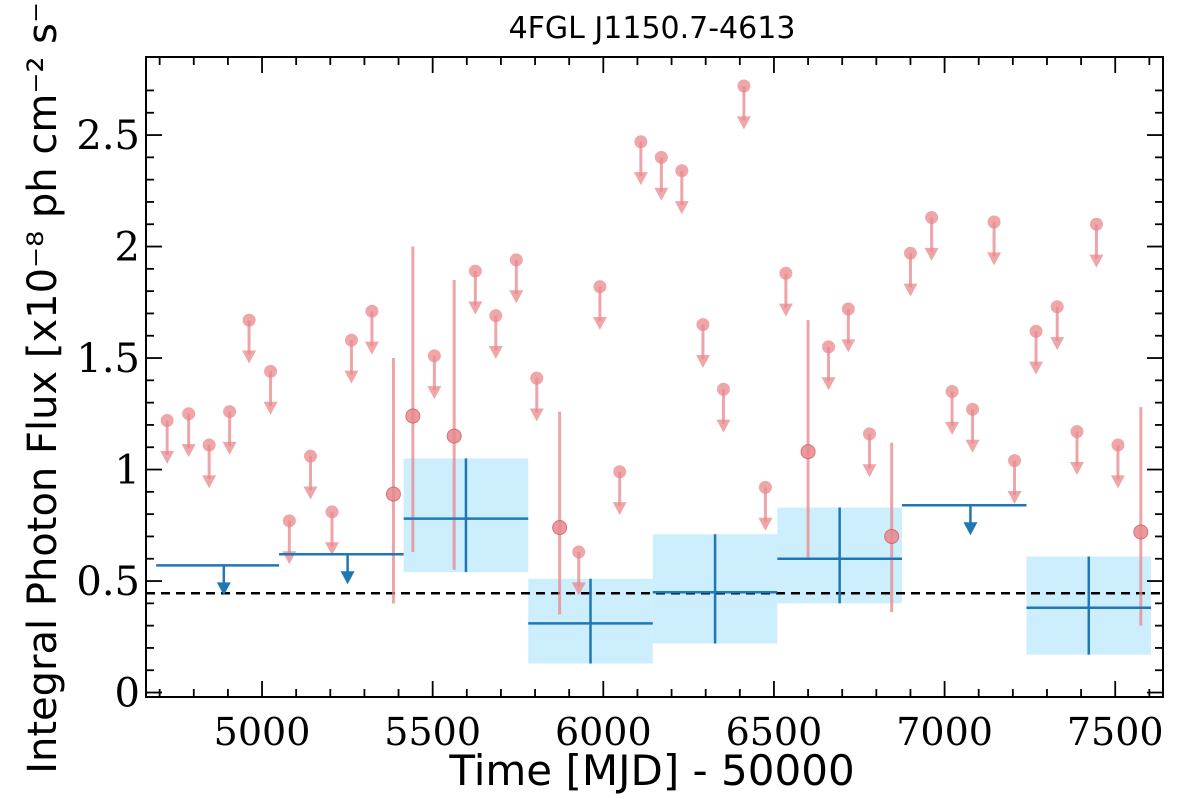 This screenshot has width=1200, height=800. Describe the element at coordinates (127, 248) in the screenshot. I see `y-tick-label: 2` at that location.